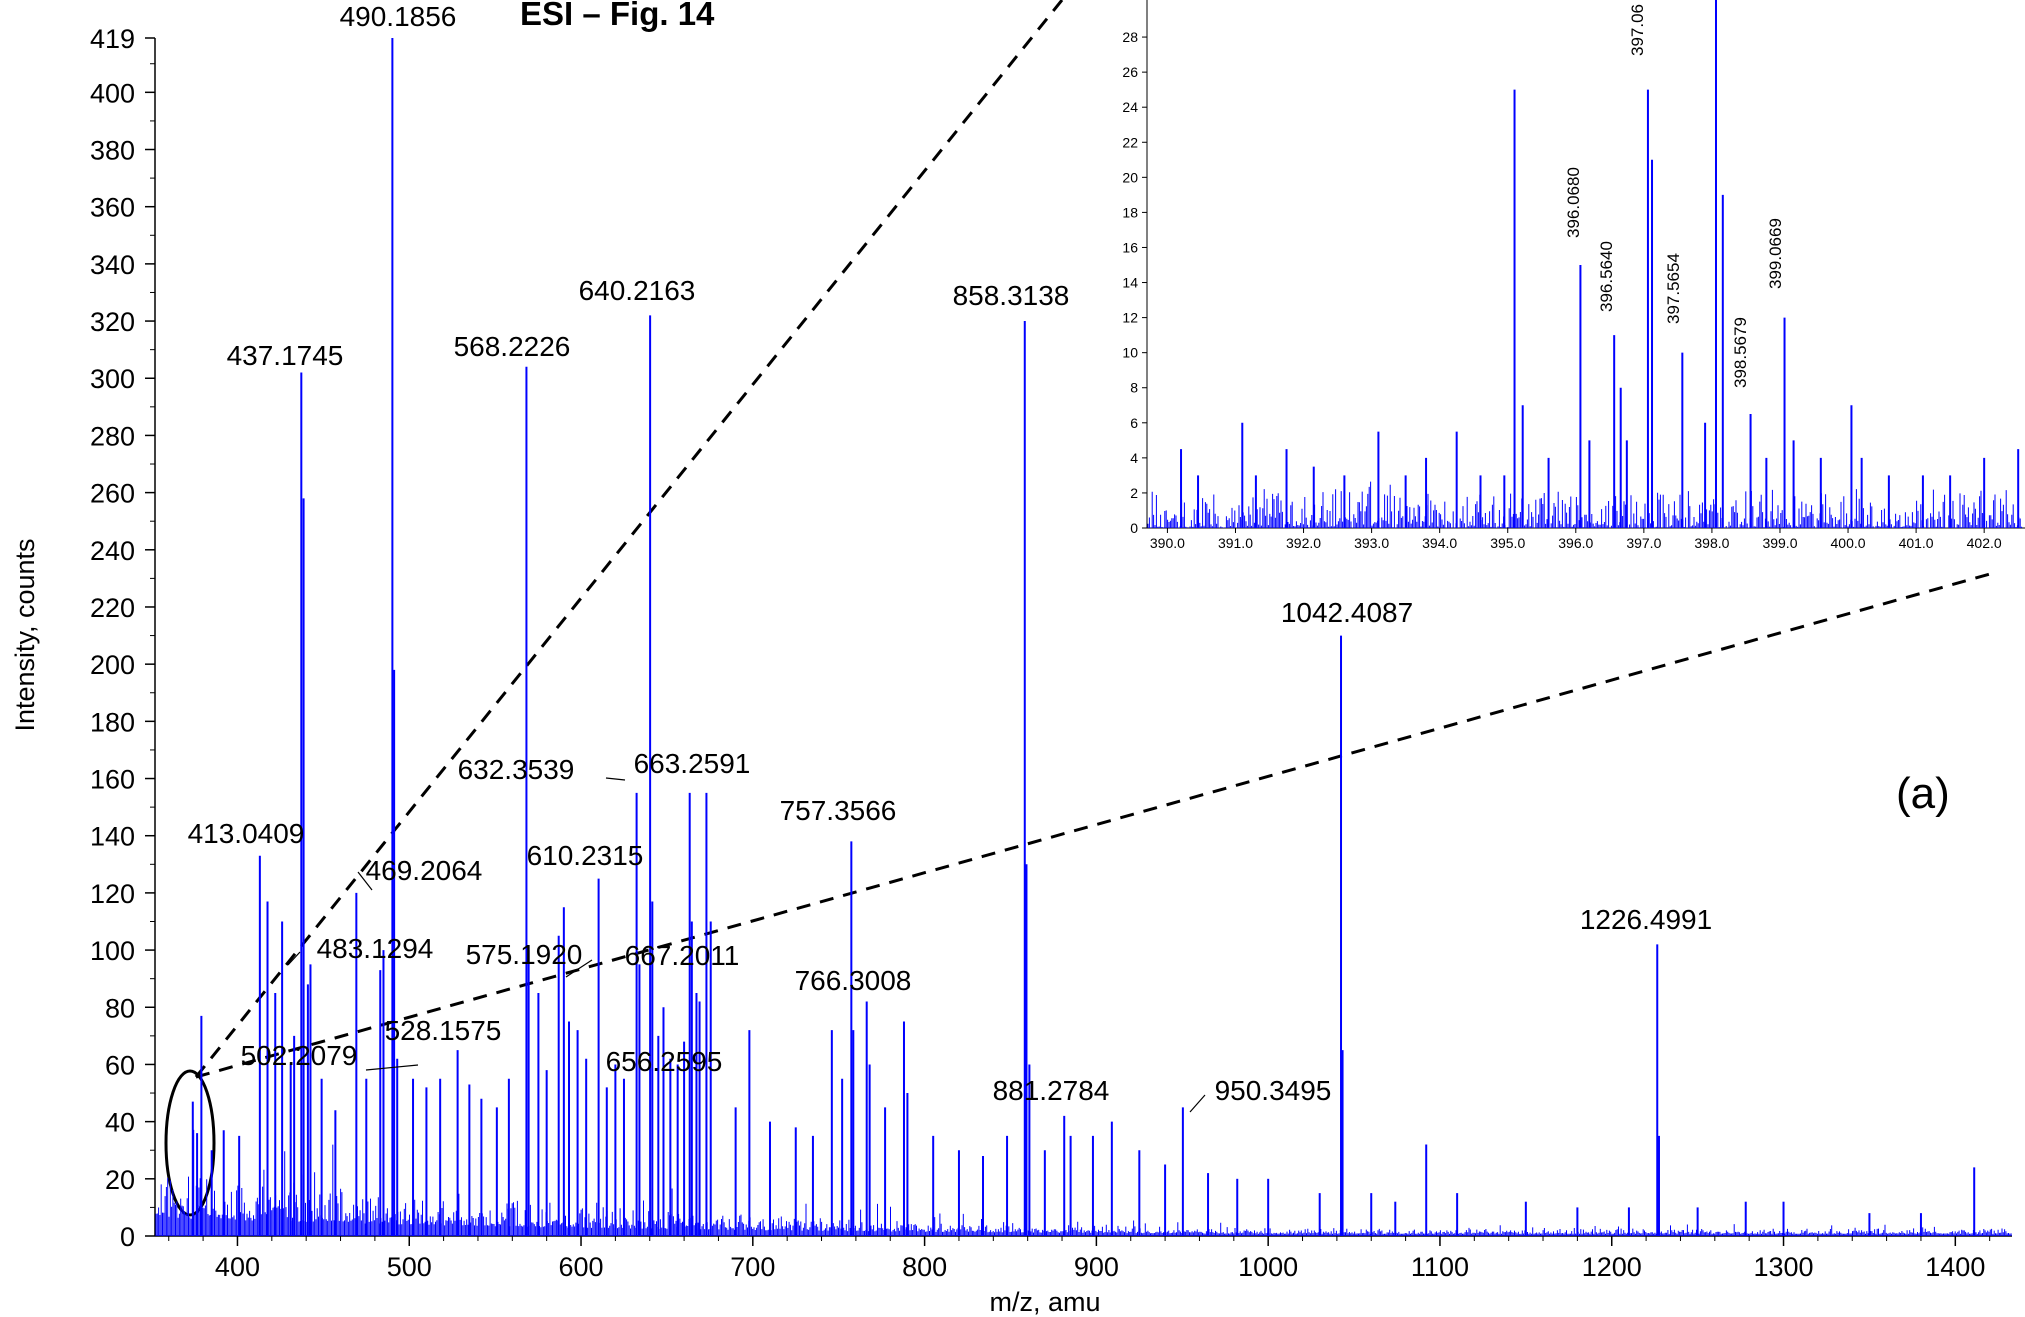 The height and width of the screenshot is (1317, 2025). Describe the element at coordinates (398, 16) in the screenshot. I see `peak-label: 490.1856` at that location.